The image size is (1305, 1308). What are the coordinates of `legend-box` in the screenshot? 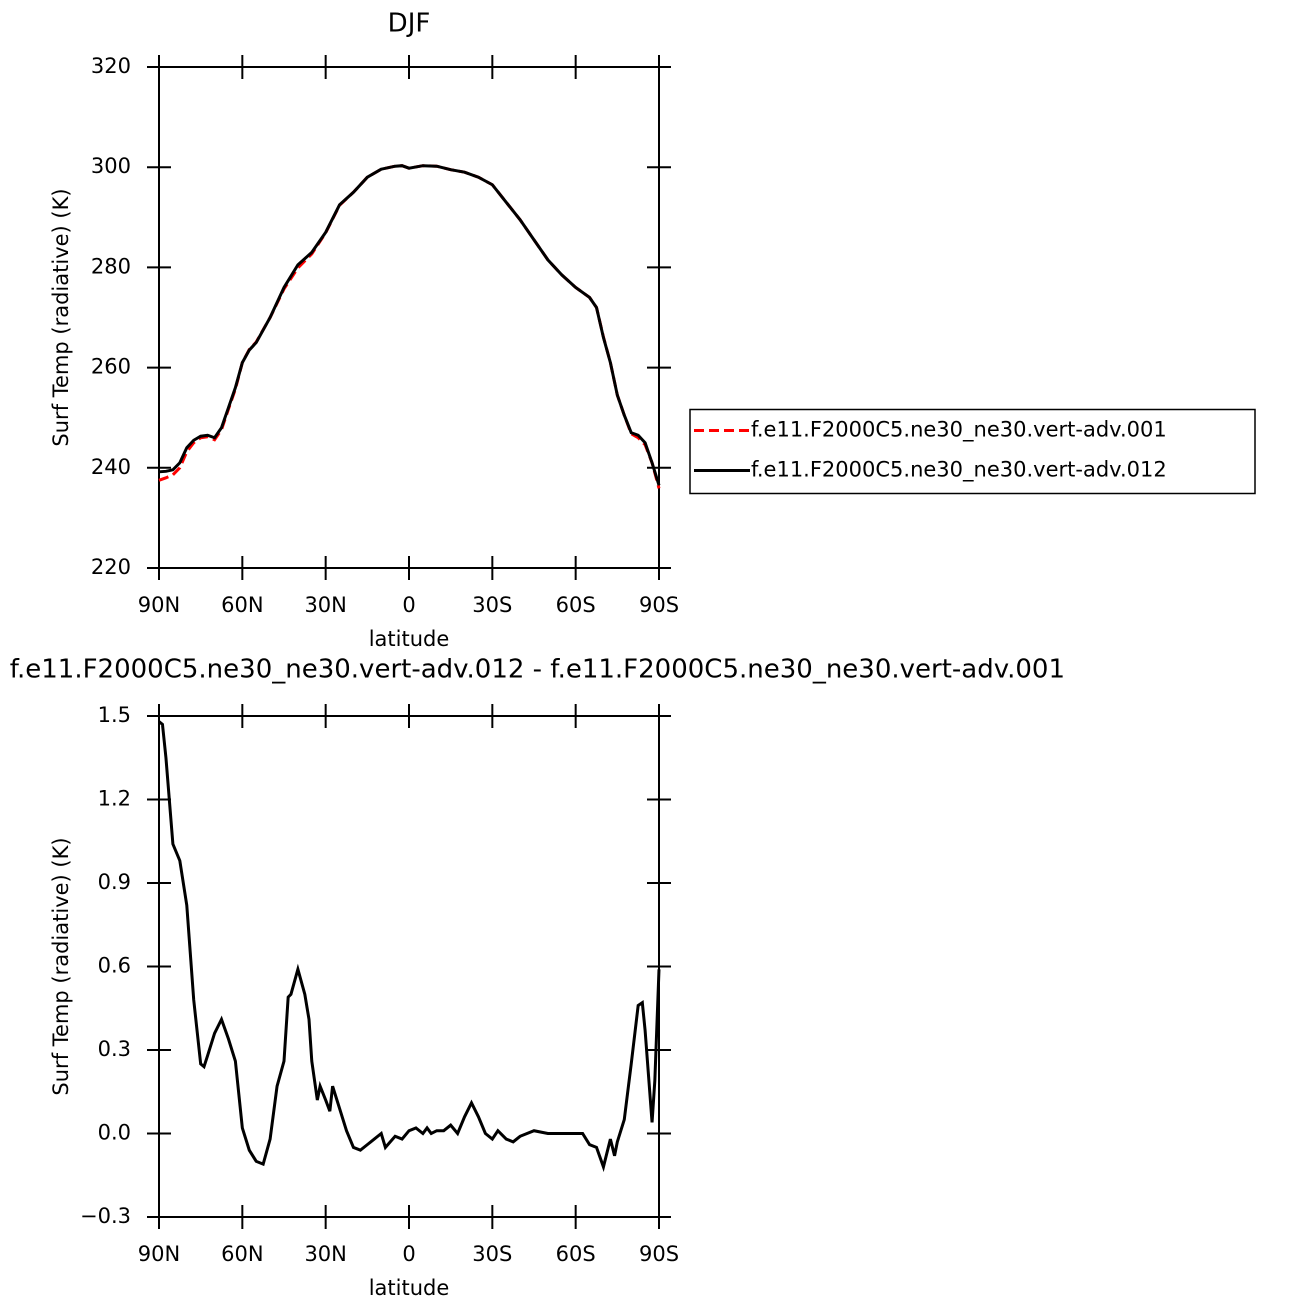 It's located at (972, 451).